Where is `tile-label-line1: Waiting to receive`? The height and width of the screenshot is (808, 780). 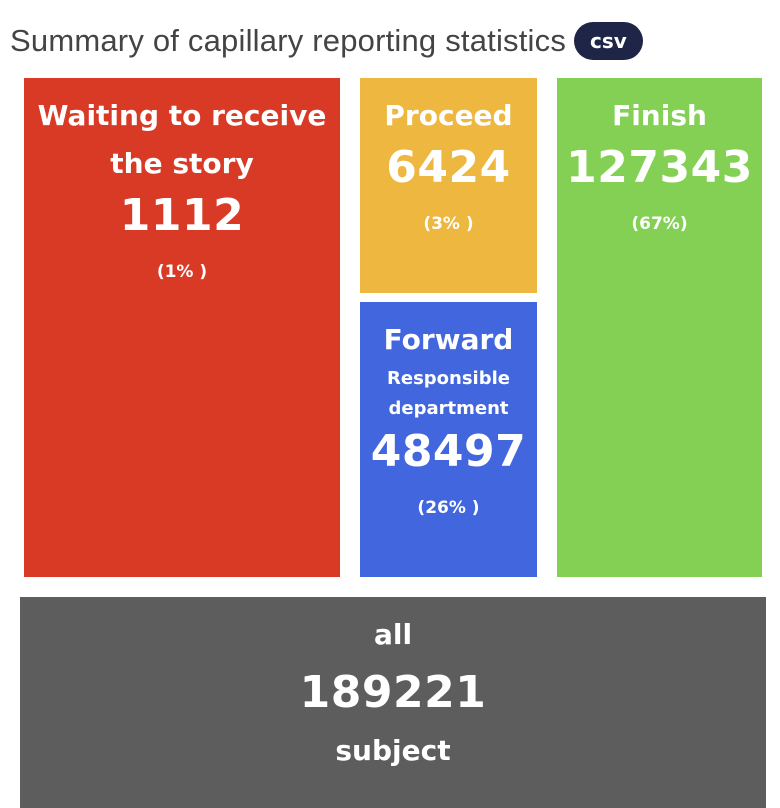 tile-label-line1: Waiting to receive is located at coordinates (182, 115).